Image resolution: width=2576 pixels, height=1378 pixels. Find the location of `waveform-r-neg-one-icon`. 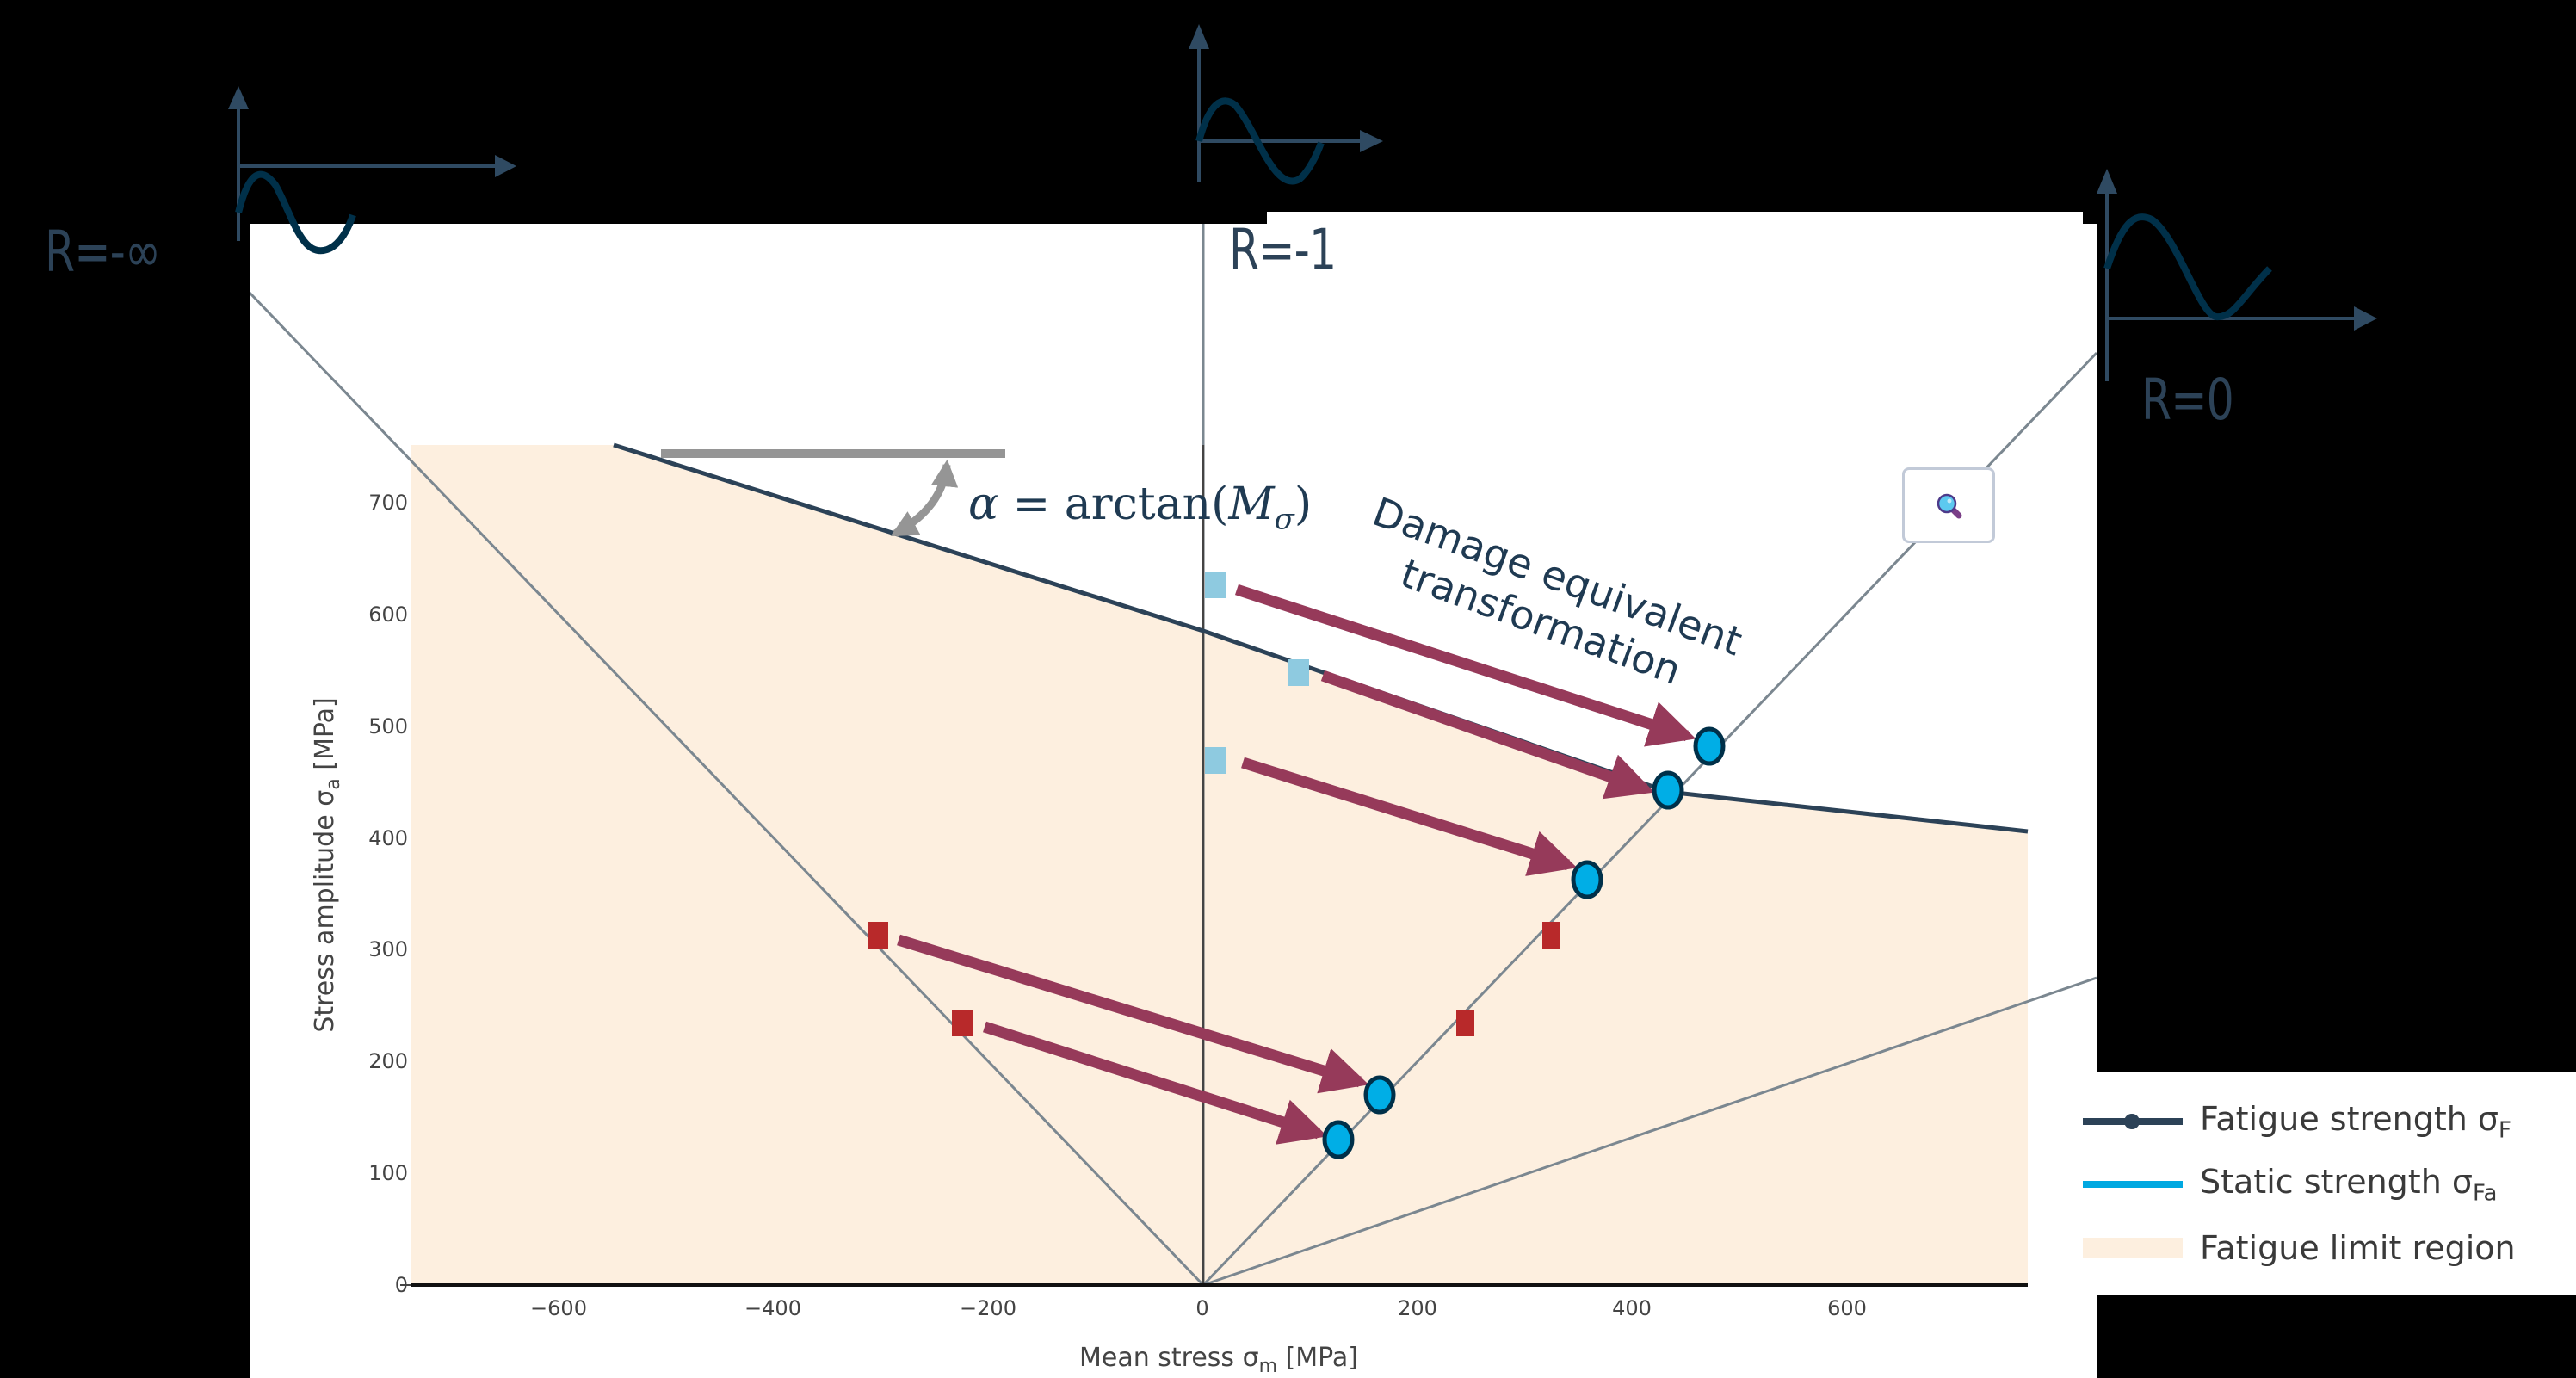

waveform-r-neg-one-icon is located at coordinates (1286, 105).